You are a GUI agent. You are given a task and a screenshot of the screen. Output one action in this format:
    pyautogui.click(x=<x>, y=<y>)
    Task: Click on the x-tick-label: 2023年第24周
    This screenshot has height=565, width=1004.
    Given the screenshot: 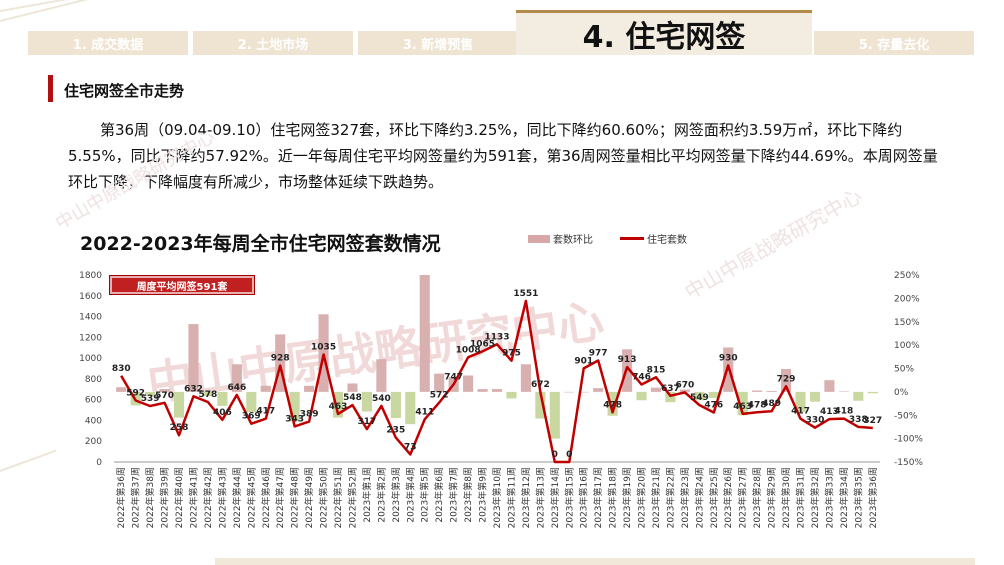 What is the action you would take?
    pyautogui.click(x=699, y=497)
    